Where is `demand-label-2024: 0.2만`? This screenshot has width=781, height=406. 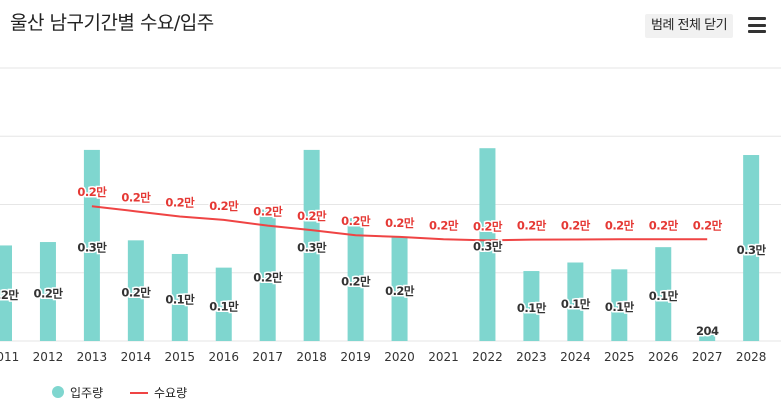 demand-label-2024: 0.2만 is located at coordinates (576, 225).